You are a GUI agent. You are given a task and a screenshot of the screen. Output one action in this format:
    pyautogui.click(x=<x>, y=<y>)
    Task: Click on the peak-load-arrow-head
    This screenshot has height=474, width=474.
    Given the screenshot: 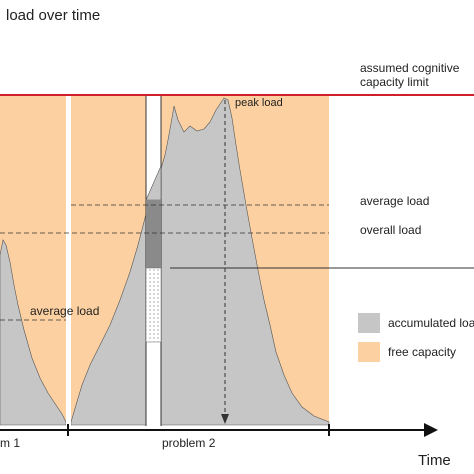 What is the action you would take?
    pyautogui.click(x=225, y=419)
    